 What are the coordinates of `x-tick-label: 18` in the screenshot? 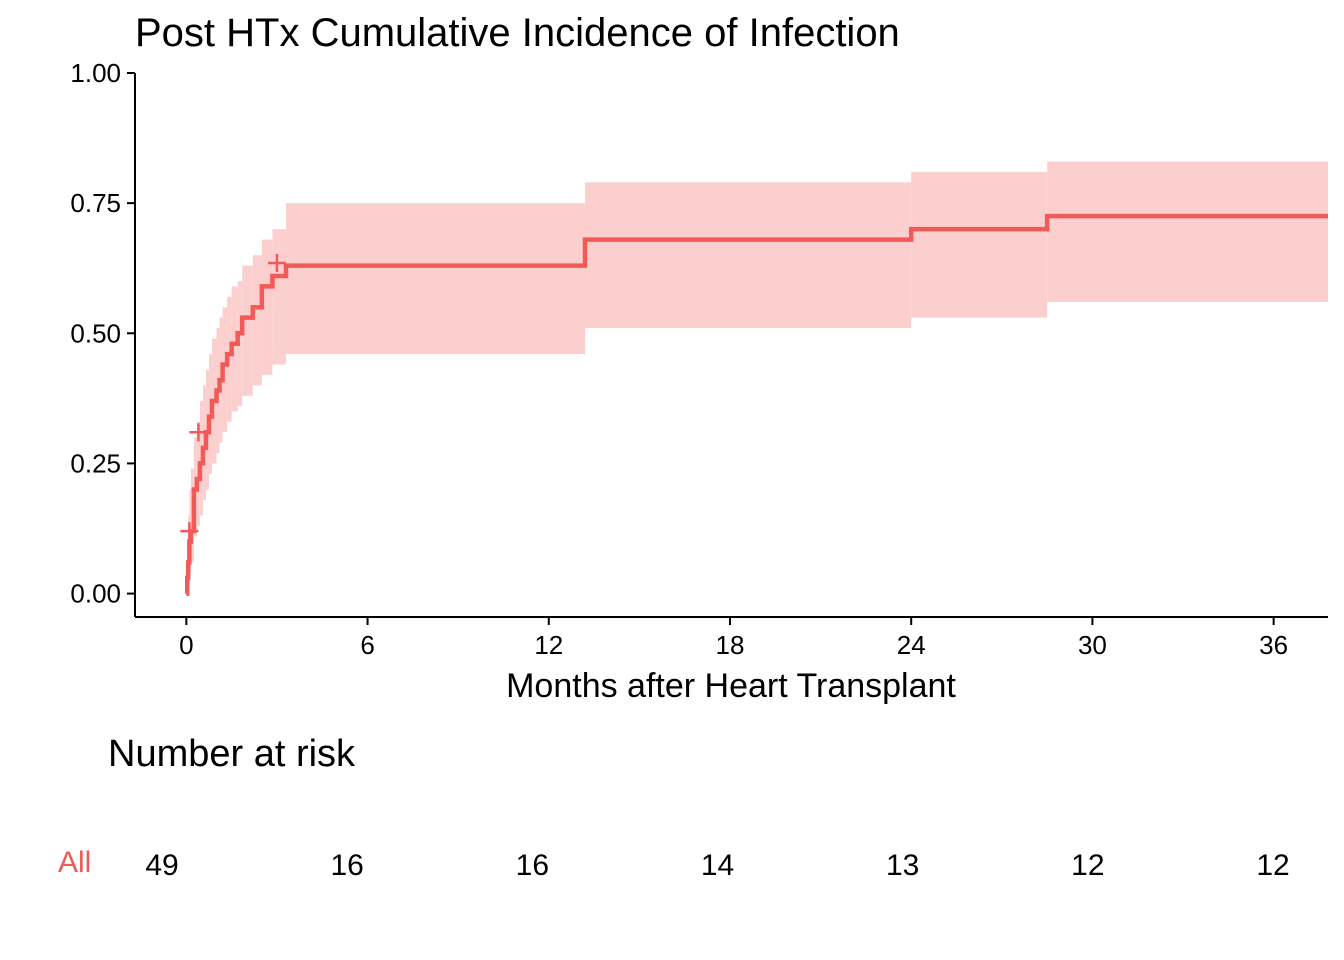 It's located at (730, 645).